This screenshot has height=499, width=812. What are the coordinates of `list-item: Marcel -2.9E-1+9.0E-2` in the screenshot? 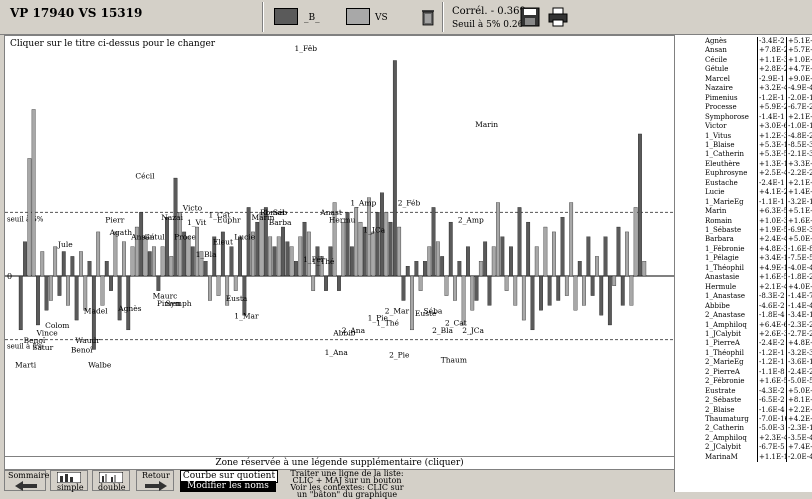 It's located at (743, 79).